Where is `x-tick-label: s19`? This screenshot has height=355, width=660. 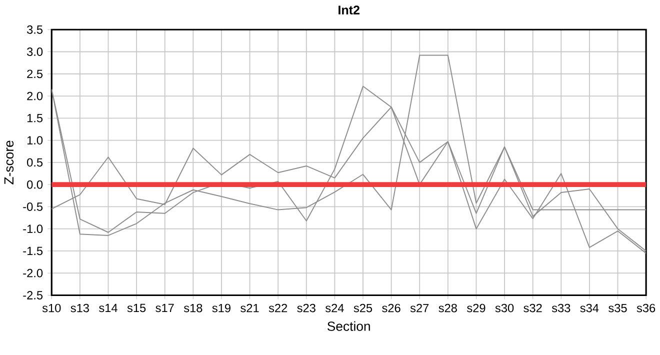
x-tick-label: s19 is located at coordinates (221, 308).